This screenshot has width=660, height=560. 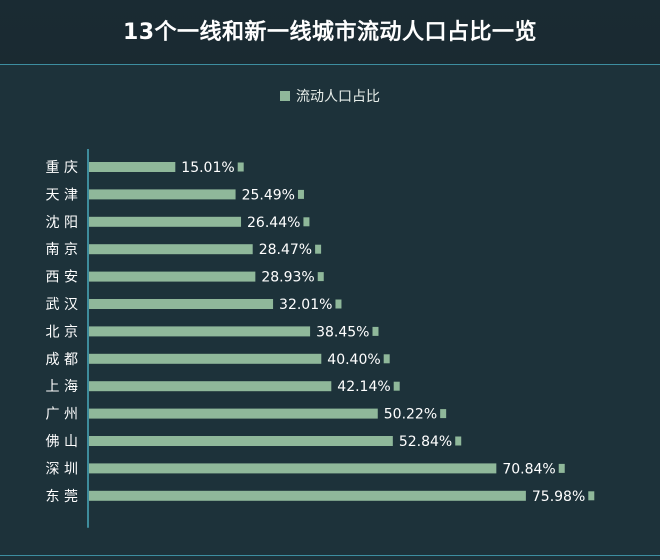 I want to click on data-label: 70.84%, so click(x=528, y=469).